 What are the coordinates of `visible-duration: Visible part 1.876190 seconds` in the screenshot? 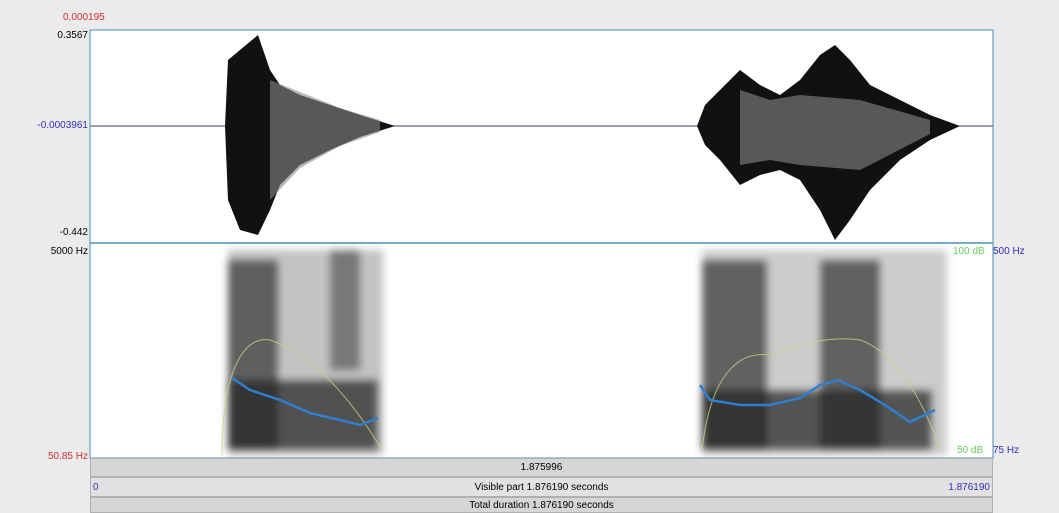 It's located at (541, 487).